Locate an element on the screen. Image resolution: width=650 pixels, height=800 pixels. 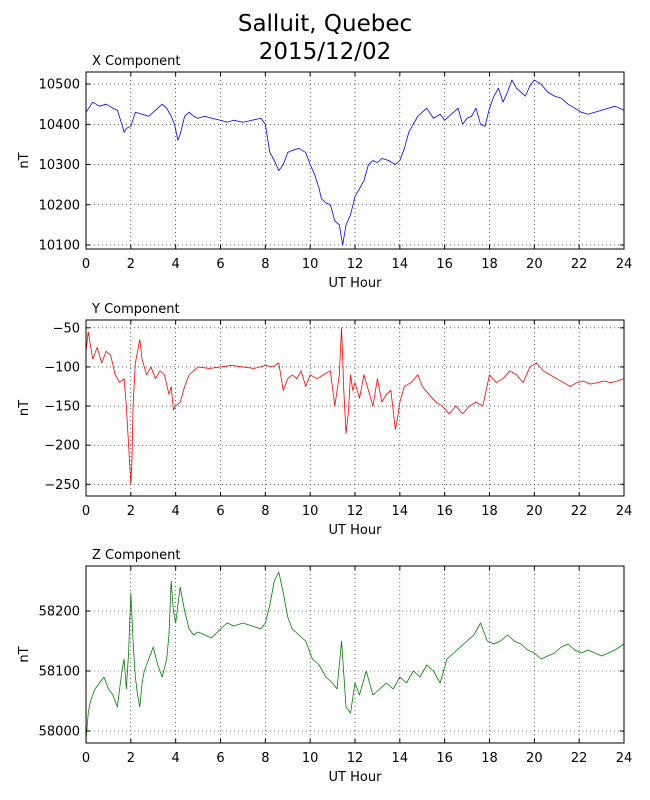
y-tick-label: 10100 is located at coordinates (59, 245).